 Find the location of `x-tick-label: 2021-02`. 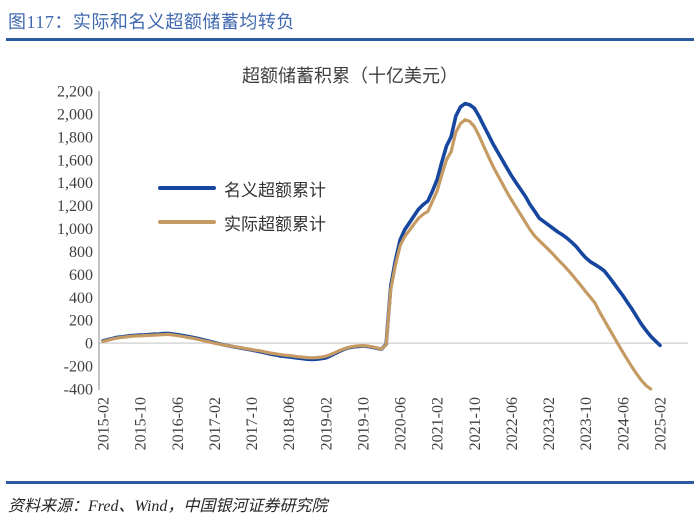

x-tick-label: 2021-02 is located at coordinates (438, 423).